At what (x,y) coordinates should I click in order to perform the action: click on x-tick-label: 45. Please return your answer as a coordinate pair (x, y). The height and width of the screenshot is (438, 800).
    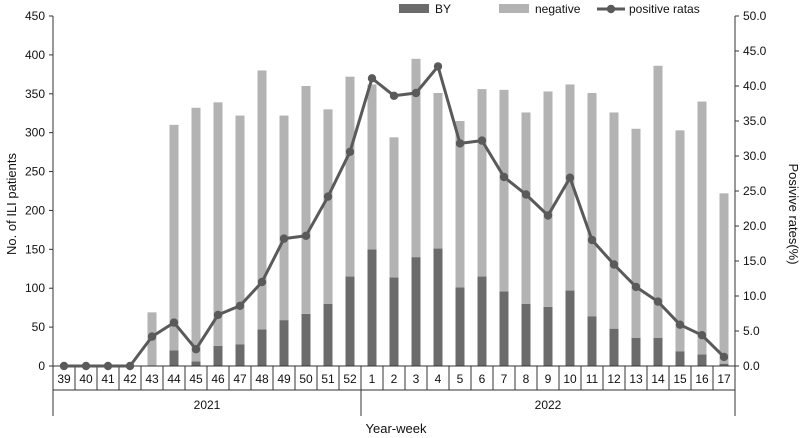
    Looking at the image, I should click on (196, 379).